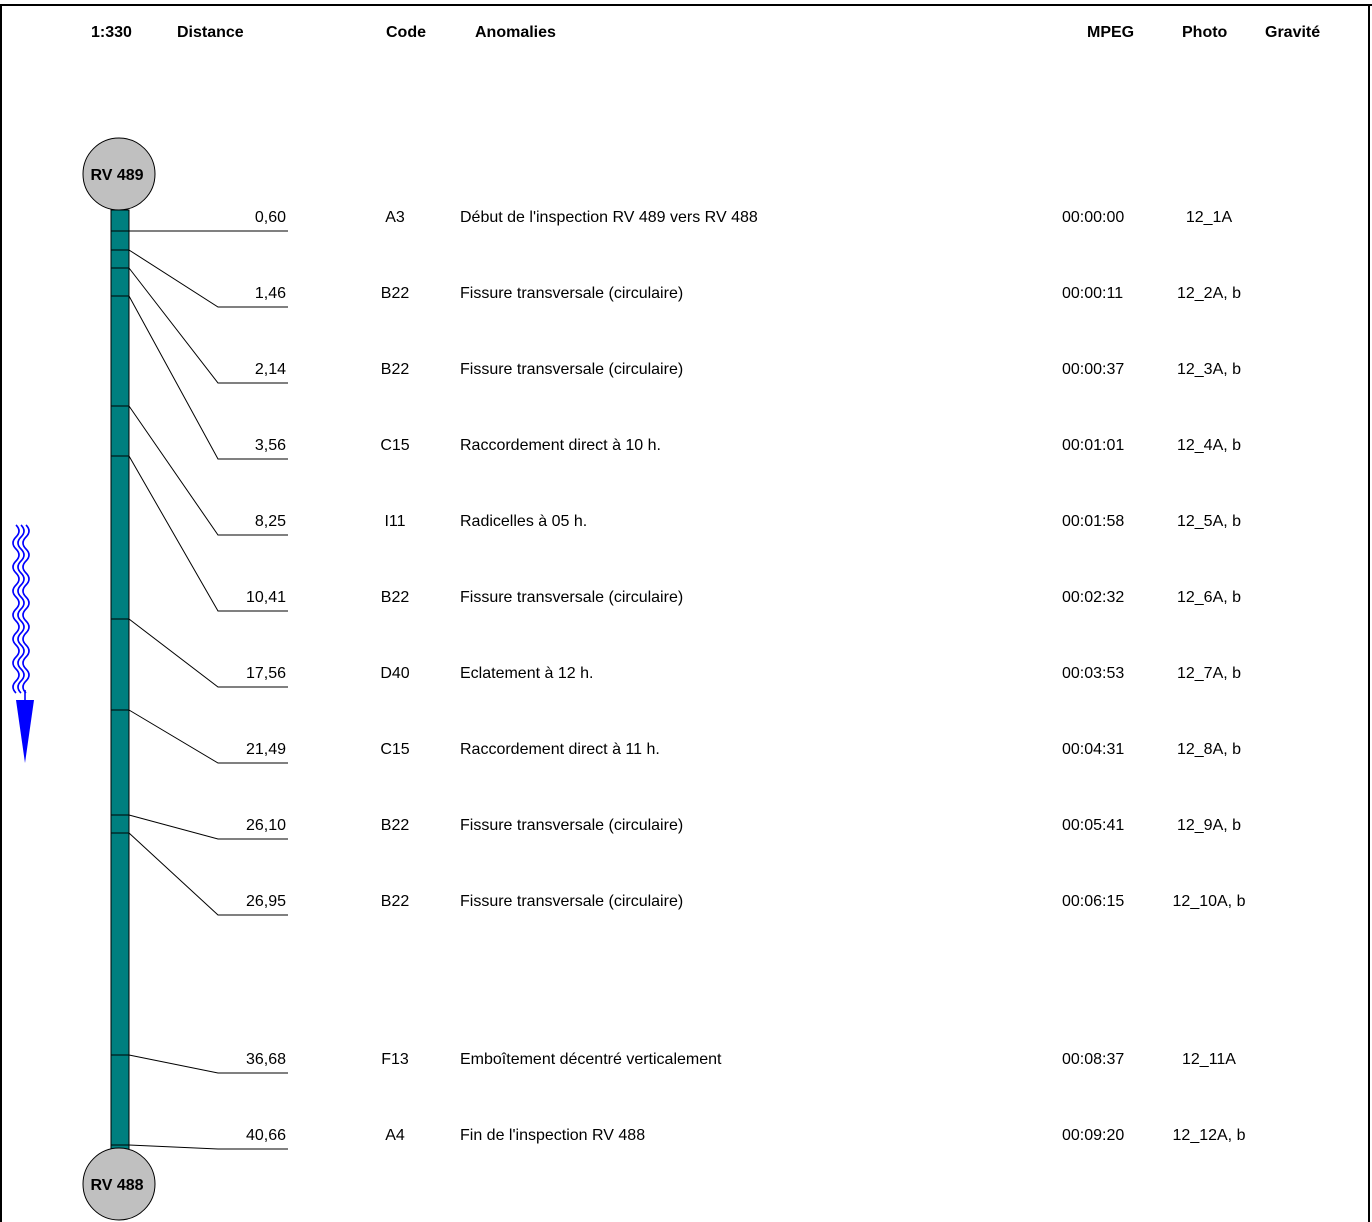 This screenshot has width=1372, height=1222. What do you see at coordinates (265, 1059) in the screenshot?
I see `distance-value: 36,68` at bounding box center [265, 1059].